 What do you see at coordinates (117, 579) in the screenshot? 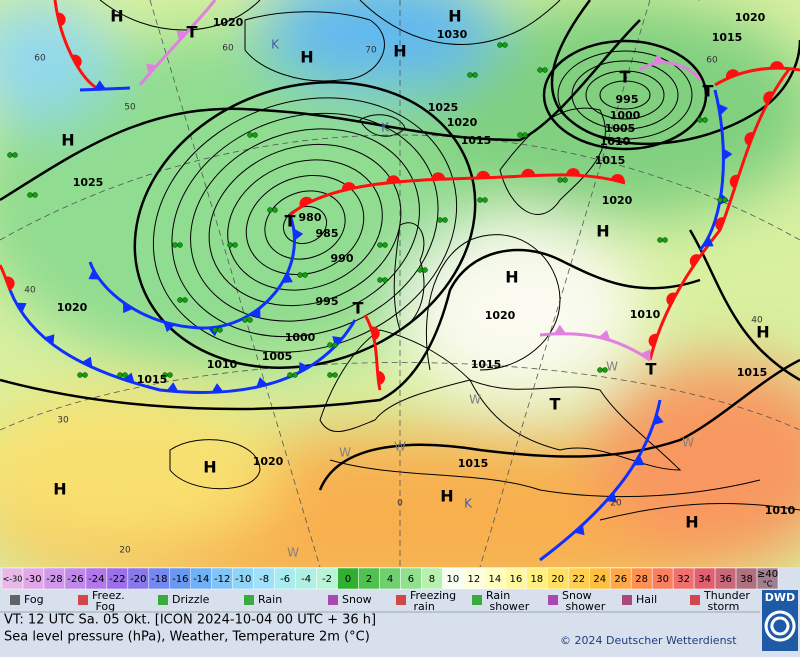
I see `scale-label: -22` at bounding box center [117, 579].